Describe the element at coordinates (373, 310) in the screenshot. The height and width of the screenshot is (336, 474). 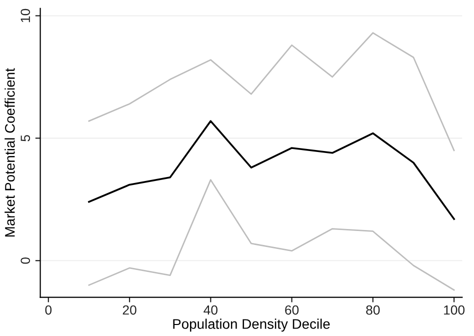
I see `x-tick-label: 80` at that location.